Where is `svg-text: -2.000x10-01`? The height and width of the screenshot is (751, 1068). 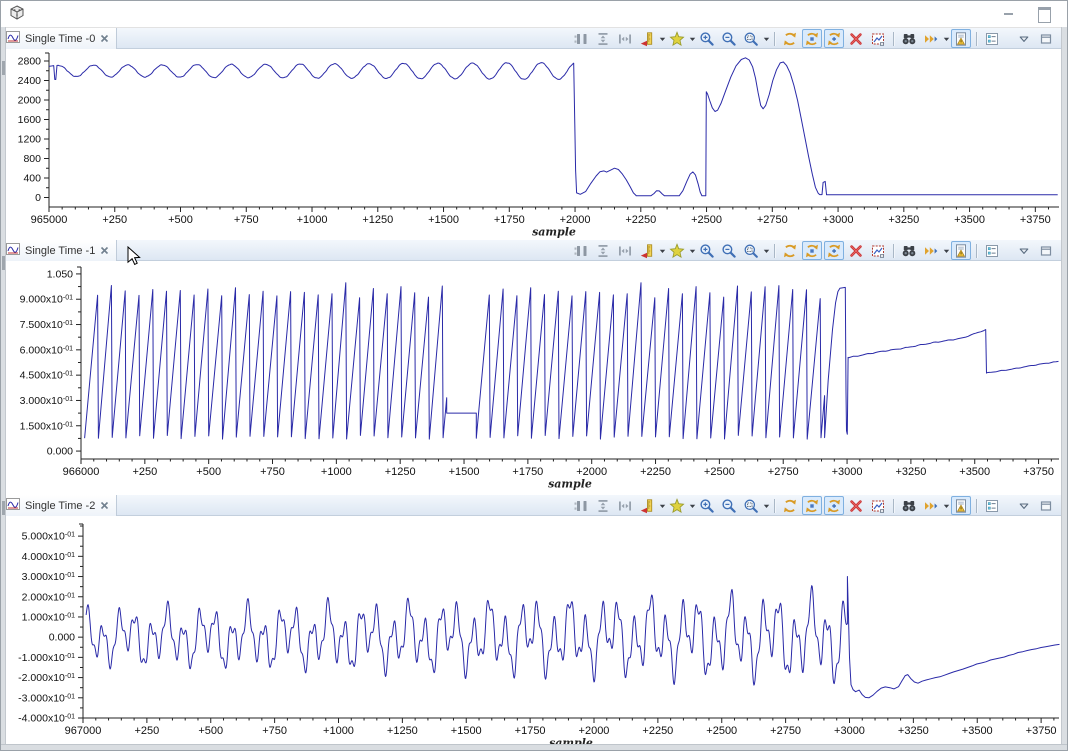 svg-text: -2.000x10-01 is located at coordinates (46, 678).